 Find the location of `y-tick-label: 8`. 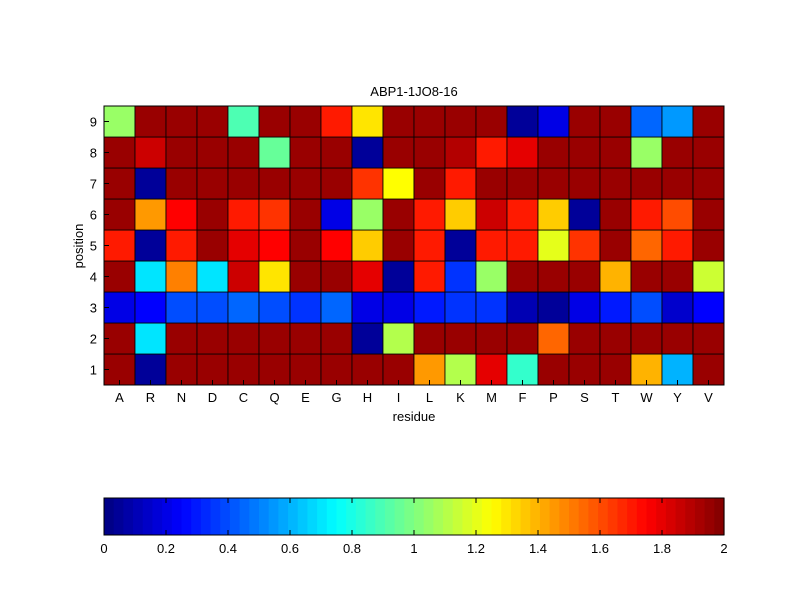

y-tick-label: 8 is located at coordinates (93, 153).